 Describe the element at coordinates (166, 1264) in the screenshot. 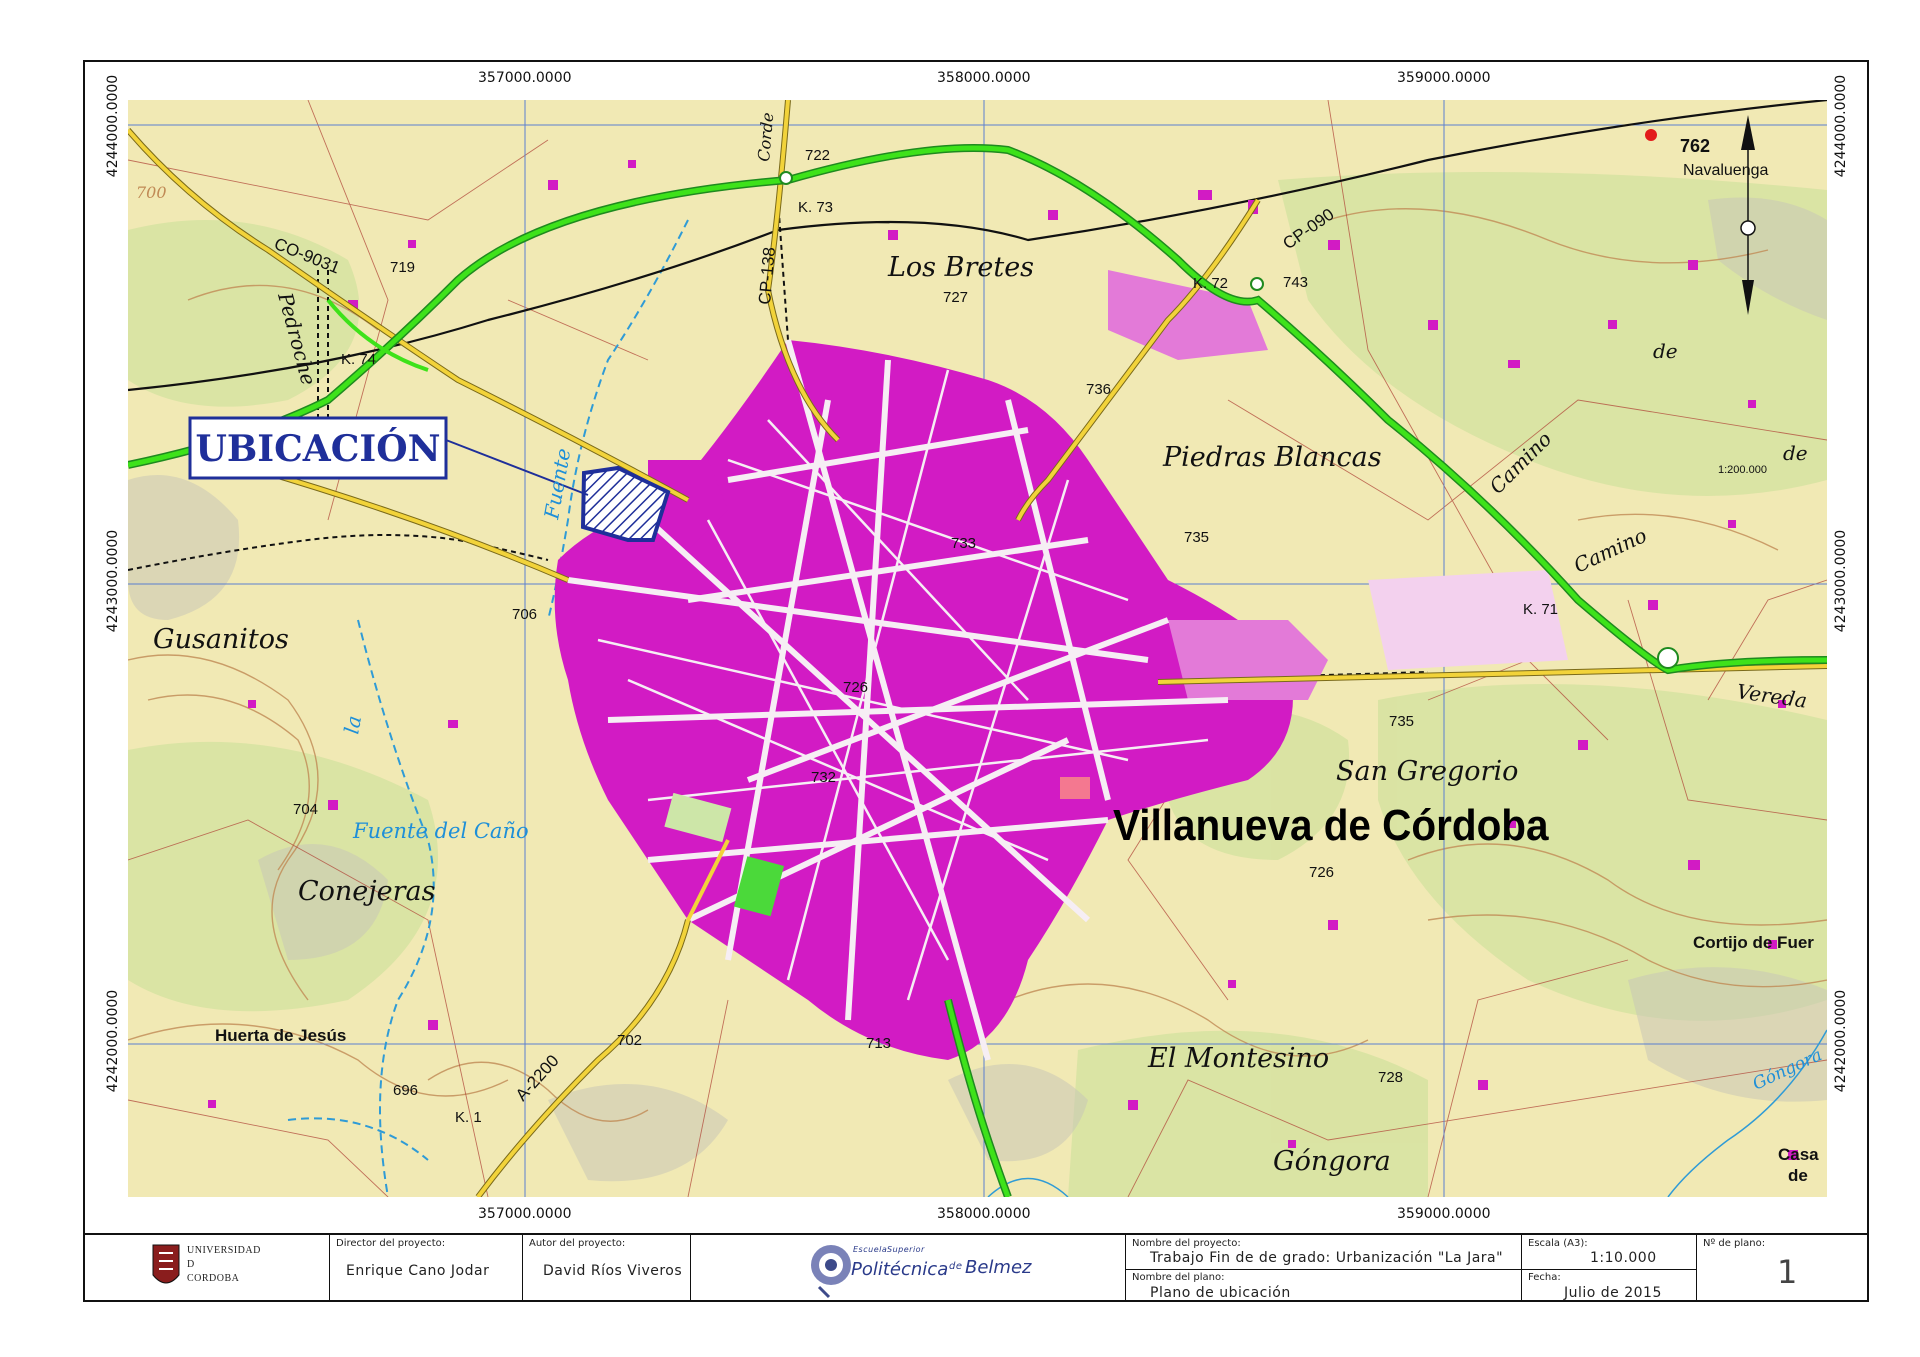

I see `university-shield-icon` at that location.